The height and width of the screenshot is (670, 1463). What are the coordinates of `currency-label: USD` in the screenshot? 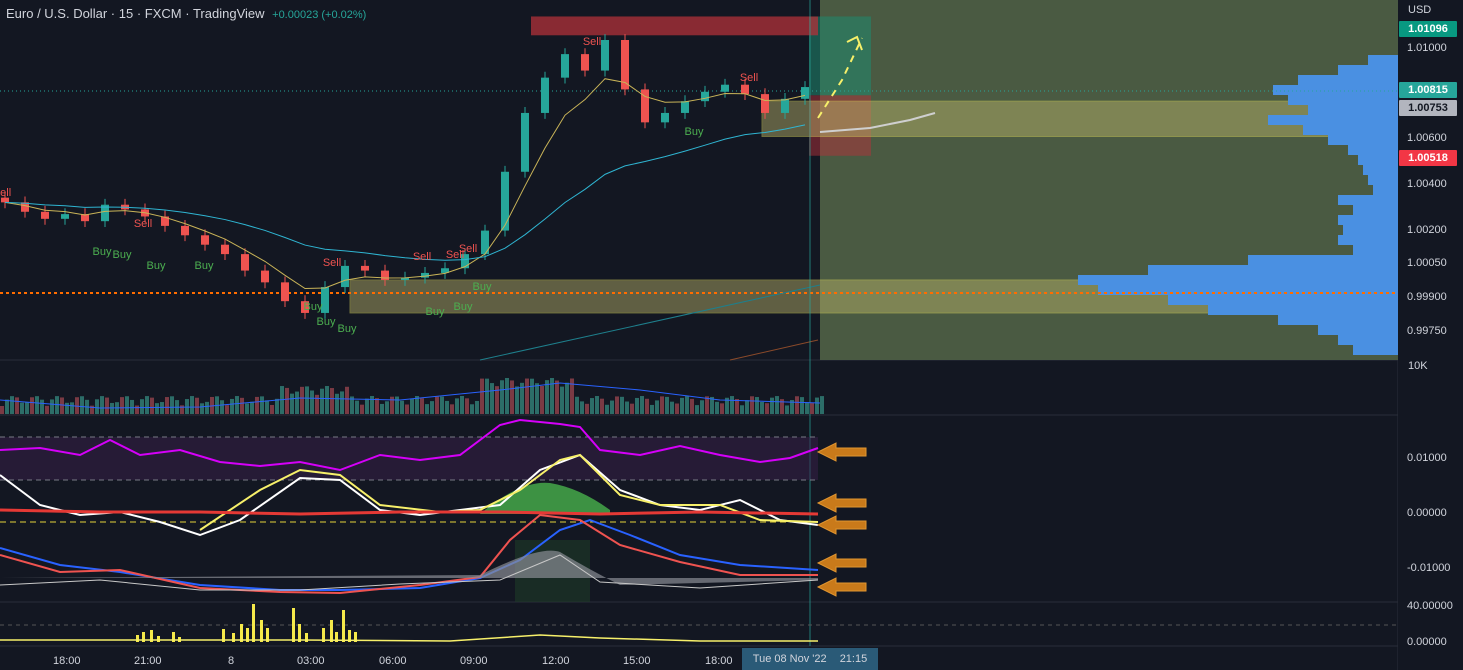 It's located at (1420, 10).